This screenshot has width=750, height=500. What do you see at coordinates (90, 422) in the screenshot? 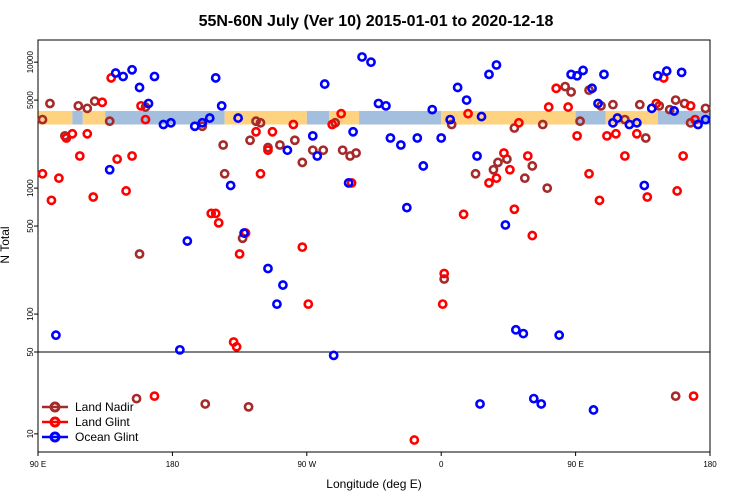
I see `legend: Land Nadir Land Glint Ocean Glint` at bounding box center [90, 422].